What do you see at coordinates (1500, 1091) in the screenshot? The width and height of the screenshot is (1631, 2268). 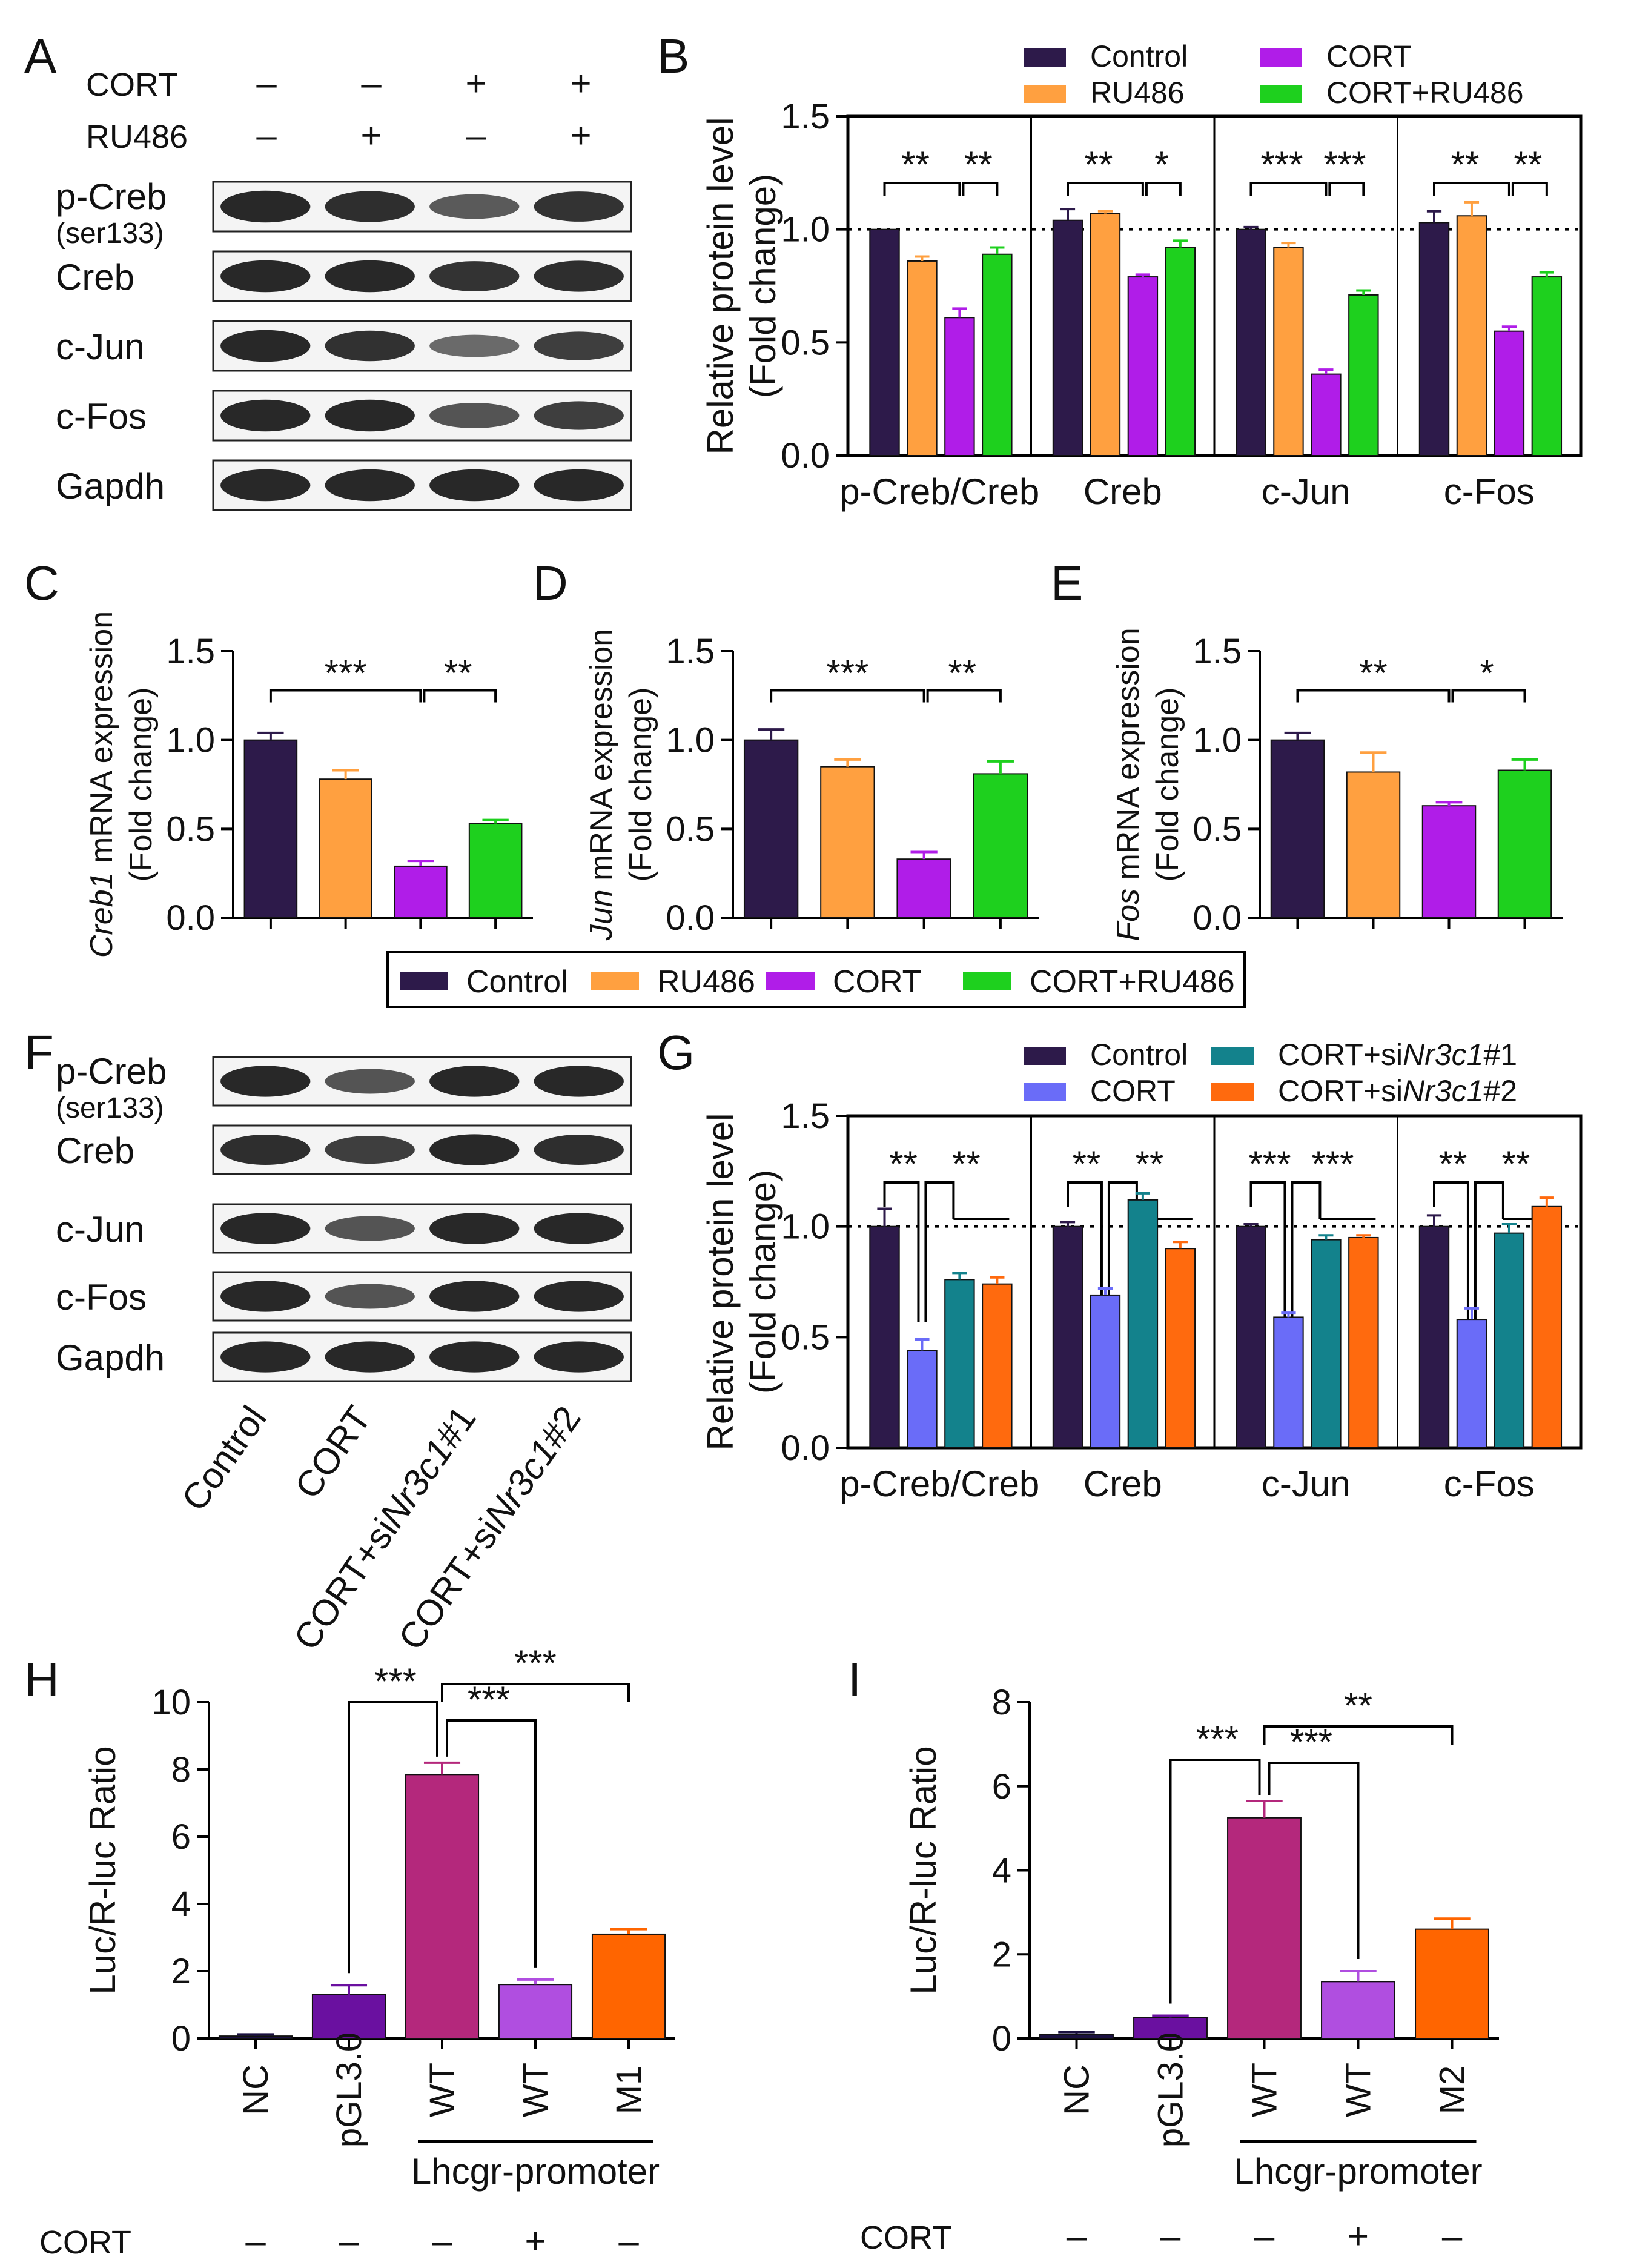 I see `legend-part: #2` at bounding box center [1500, 1091].